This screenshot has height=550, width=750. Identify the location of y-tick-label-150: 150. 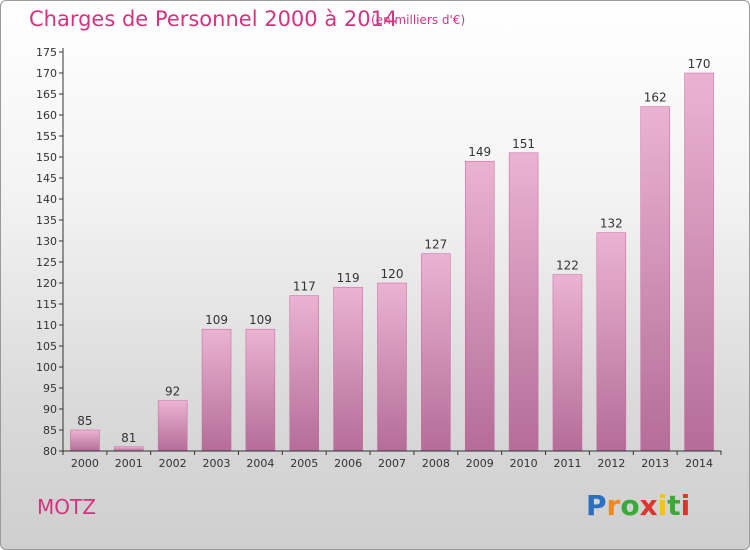
(46, 157).